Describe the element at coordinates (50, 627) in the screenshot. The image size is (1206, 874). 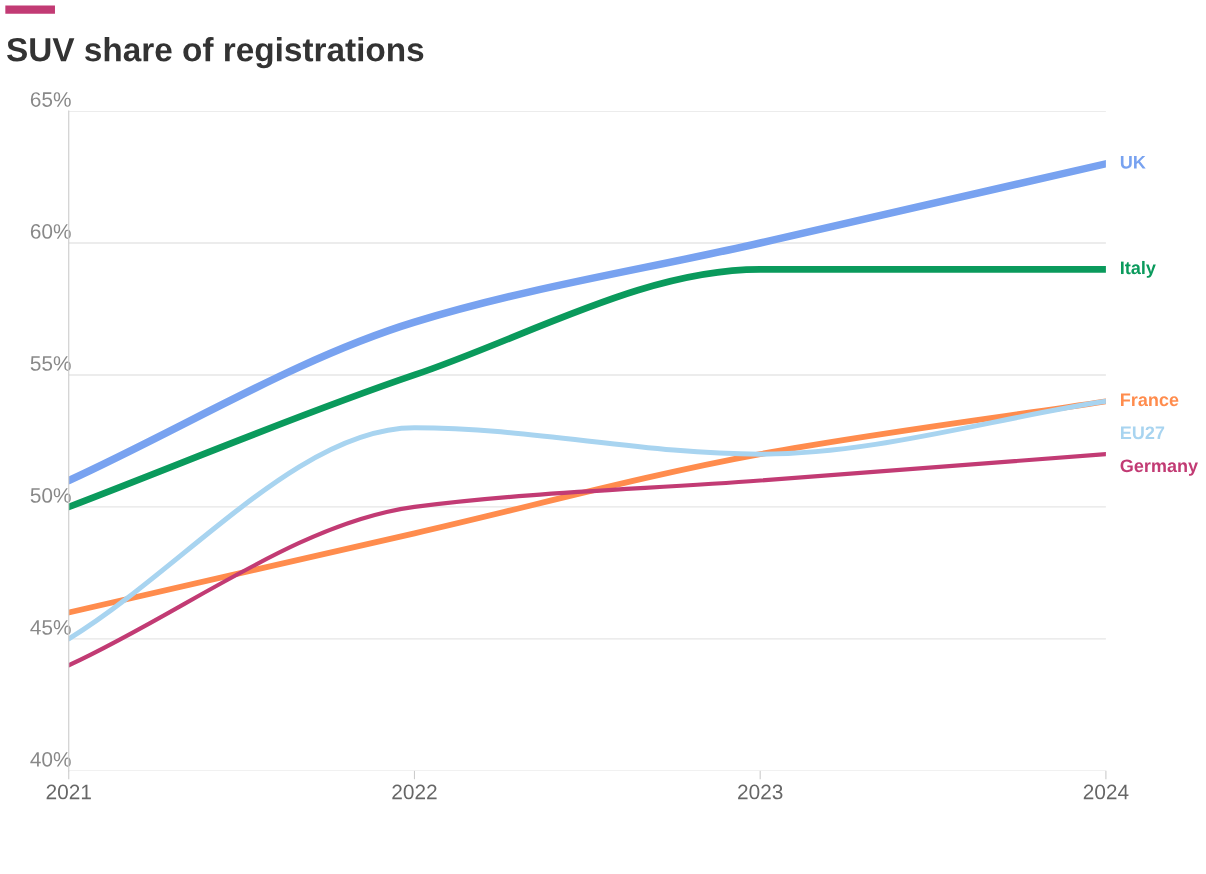
I see `y-tick-label: 45%` at that location.